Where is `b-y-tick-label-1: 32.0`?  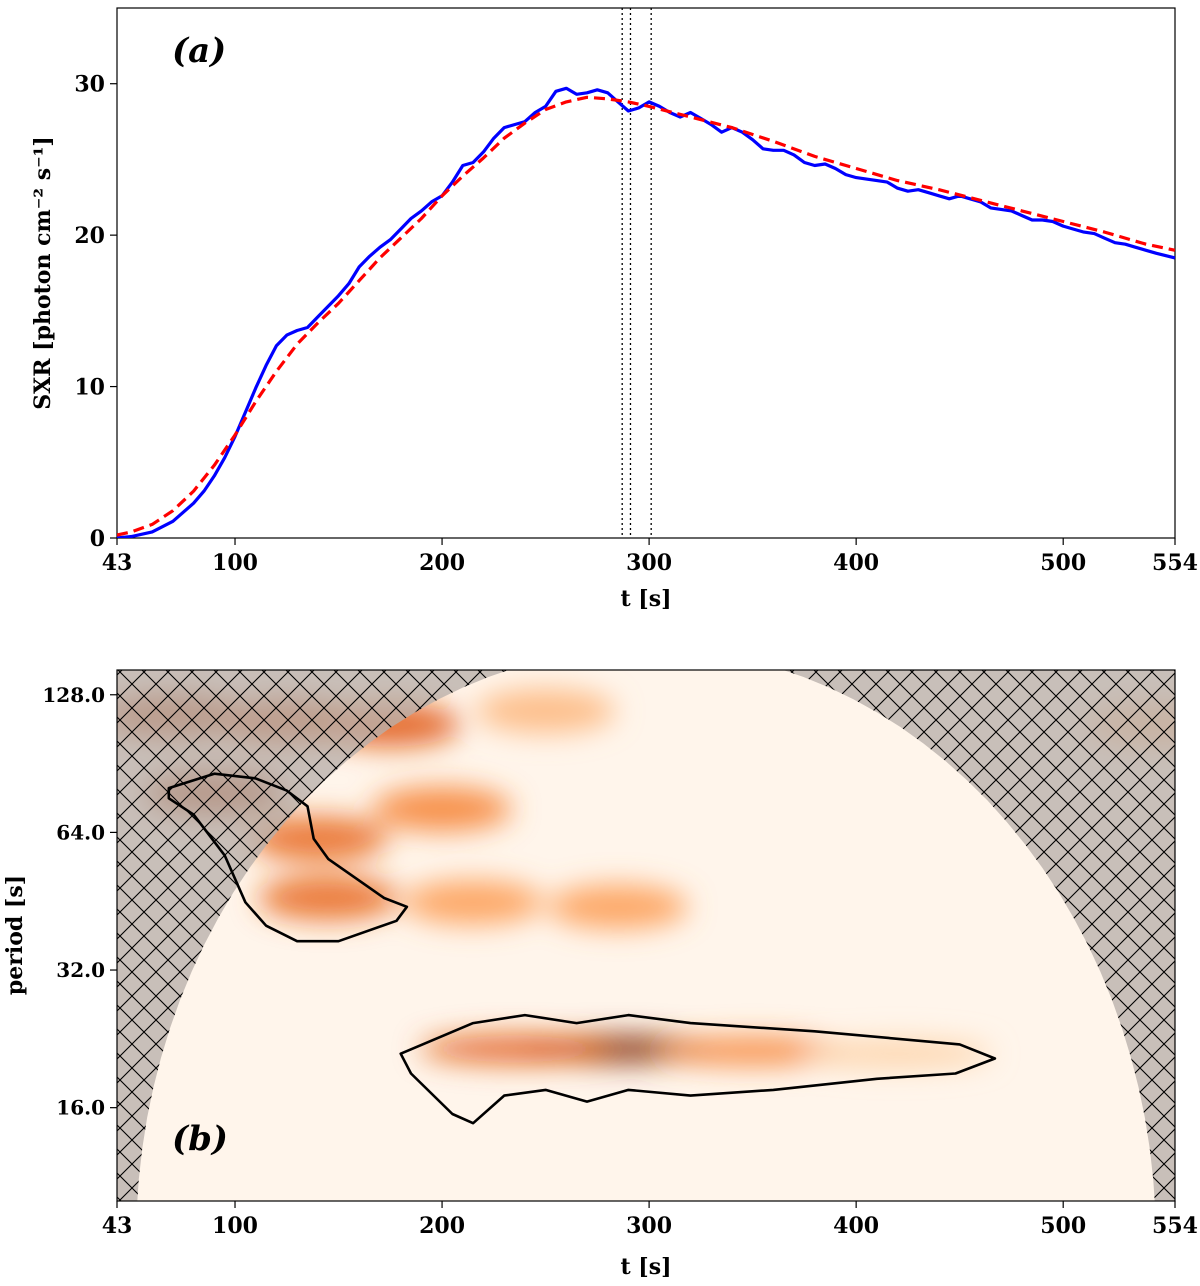 b-y-tick-label-1: 32.0 is located at coordinates (80, 970).